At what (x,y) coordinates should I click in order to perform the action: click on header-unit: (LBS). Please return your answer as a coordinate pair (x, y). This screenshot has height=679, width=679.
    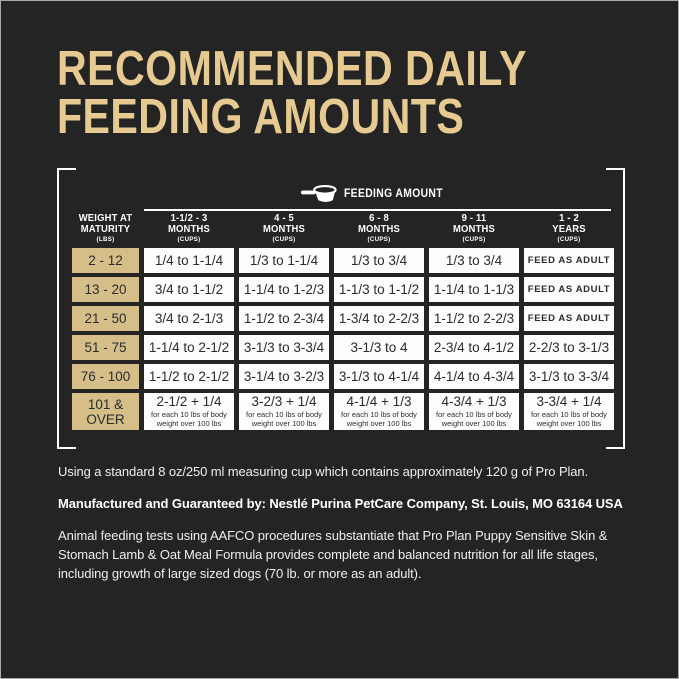
    Looking at the image, I should click on (105, 239).